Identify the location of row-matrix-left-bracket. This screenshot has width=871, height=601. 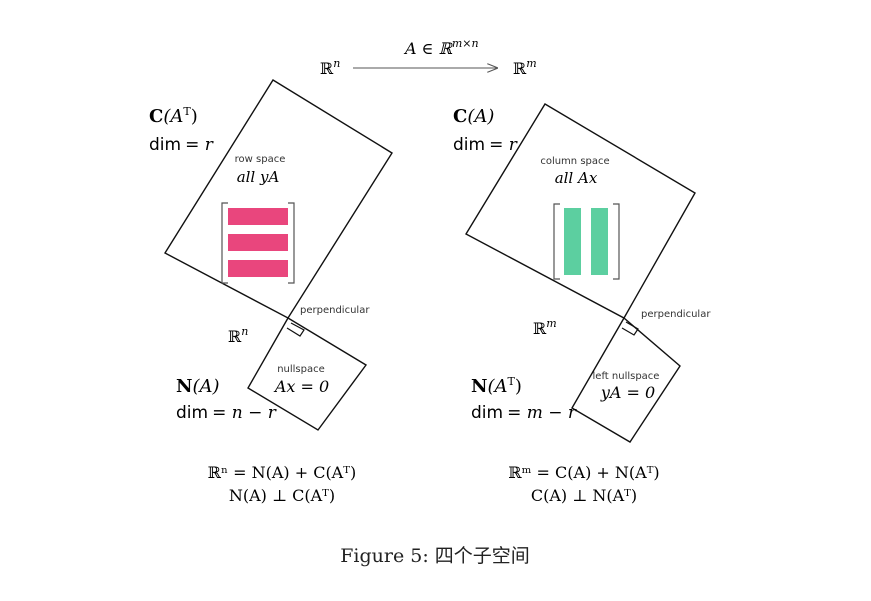
(224, 243).